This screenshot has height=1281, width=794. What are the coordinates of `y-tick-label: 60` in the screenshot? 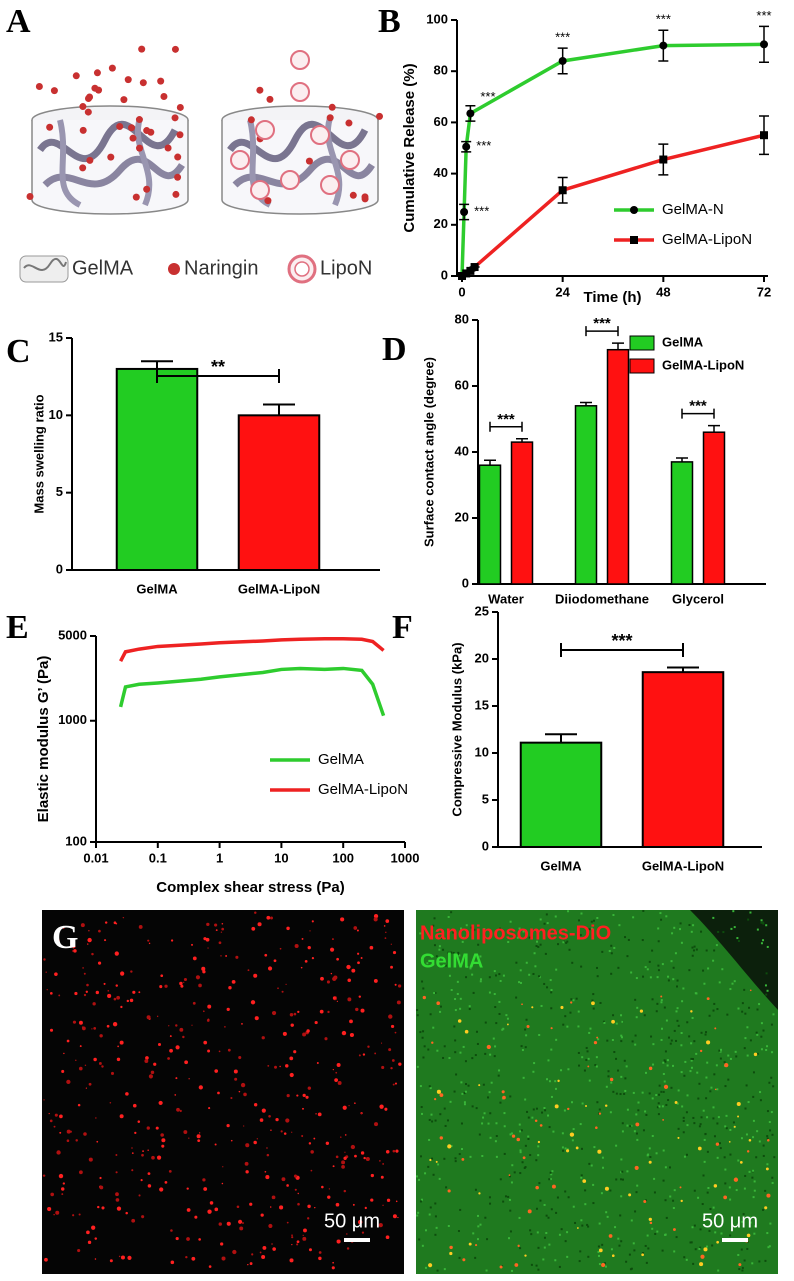 It's located at (441, 121).